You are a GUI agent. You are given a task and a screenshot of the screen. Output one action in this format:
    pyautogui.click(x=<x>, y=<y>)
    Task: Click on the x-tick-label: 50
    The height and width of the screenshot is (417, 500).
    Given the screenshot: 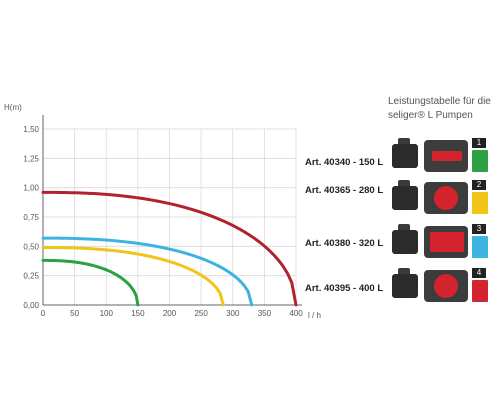 What is the action you would take?
    pyautogui.click(x=74, y=313)
    